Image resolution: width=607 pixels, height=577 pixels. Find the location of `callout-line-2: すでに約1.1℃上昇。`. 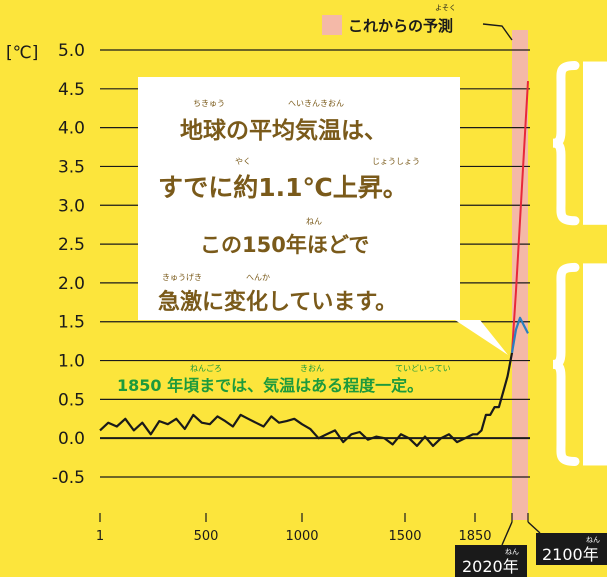

callout-line-2: すでに約1.1℃上昇。 is located at coordinates (283, 187).